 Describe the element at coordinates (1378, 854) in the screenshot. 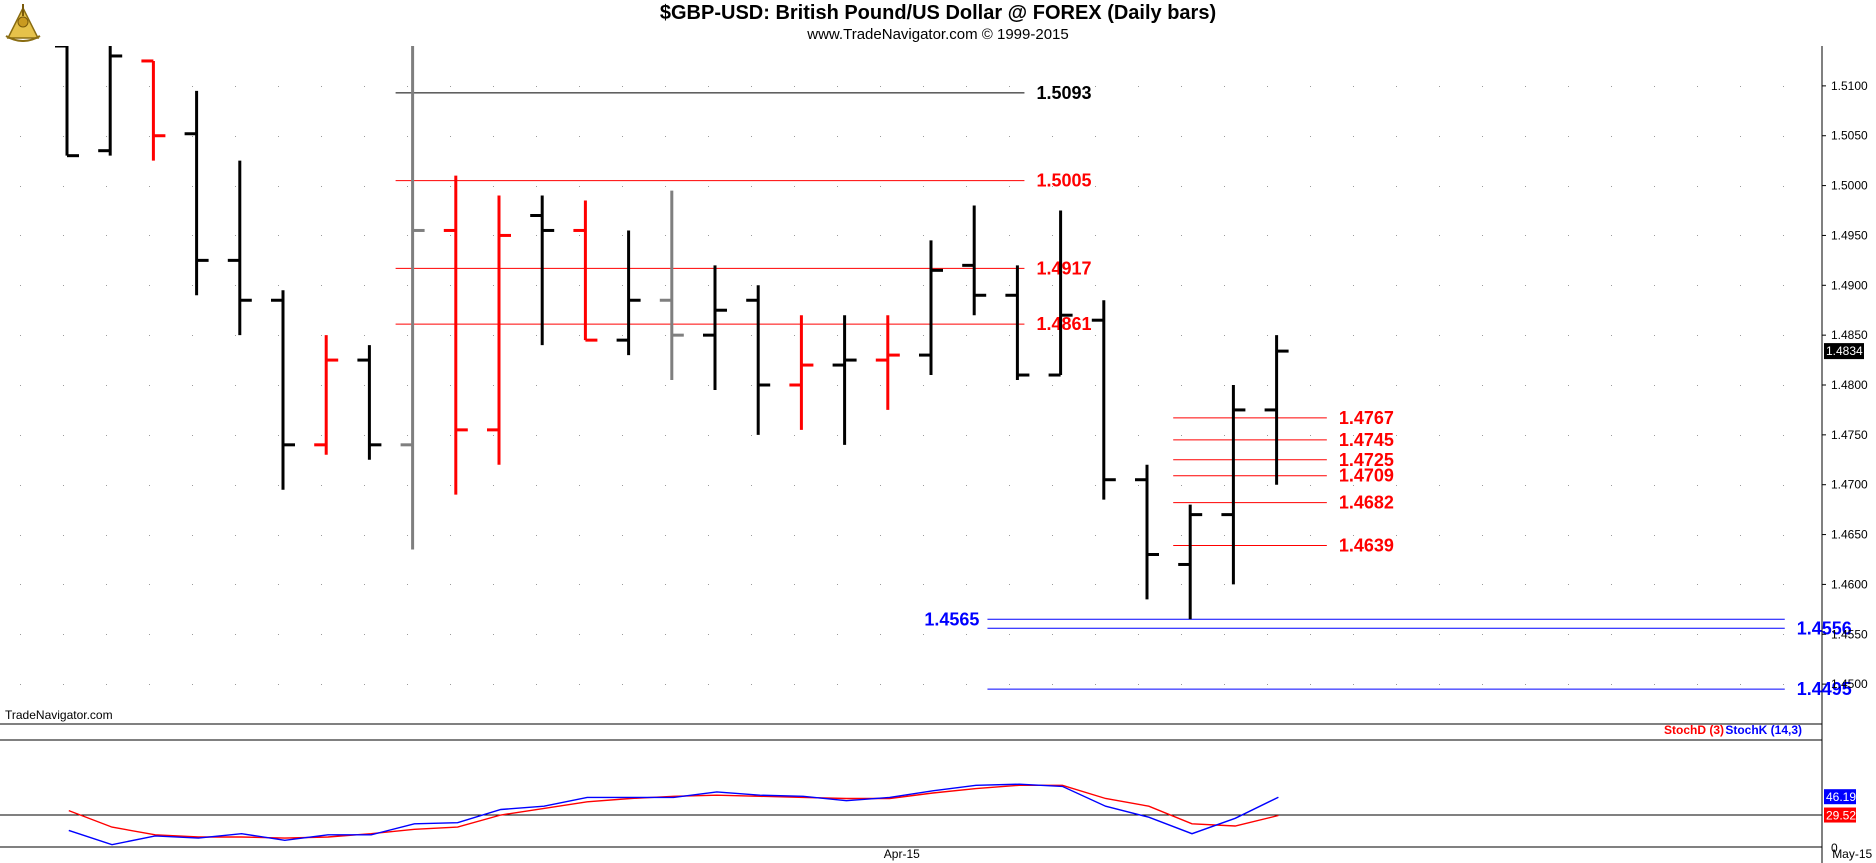

I see `date-axis: Apr-15 May-15` at that location.